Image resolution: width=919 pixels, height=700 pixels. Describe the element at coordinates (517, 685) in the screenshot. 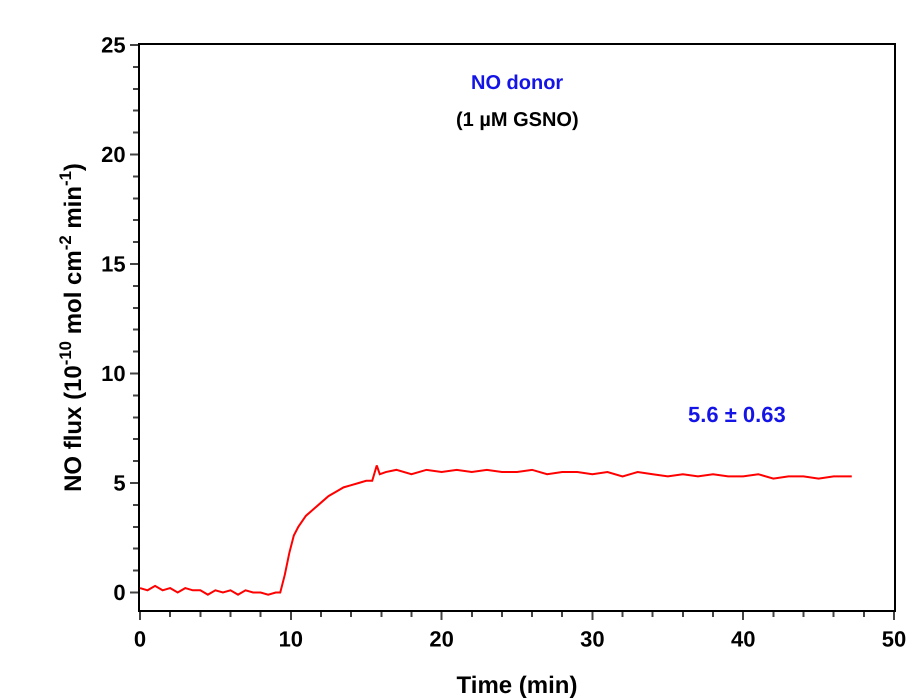

I see `x-axis-title: Time (min)` at that location.